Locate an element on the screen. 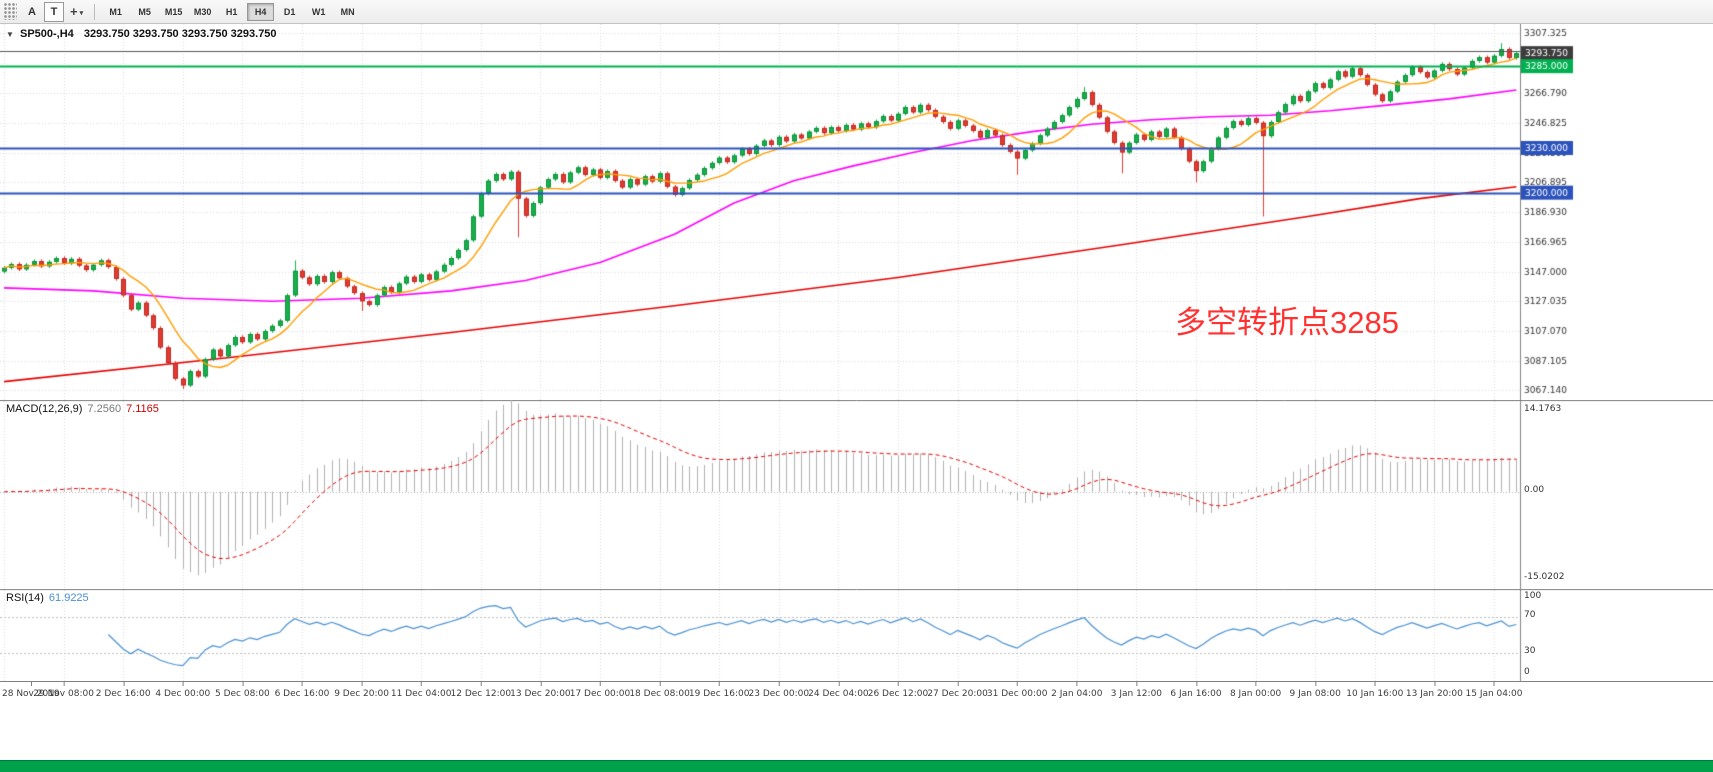  timeframe-button: M15 is located at coordinates (173, 12).